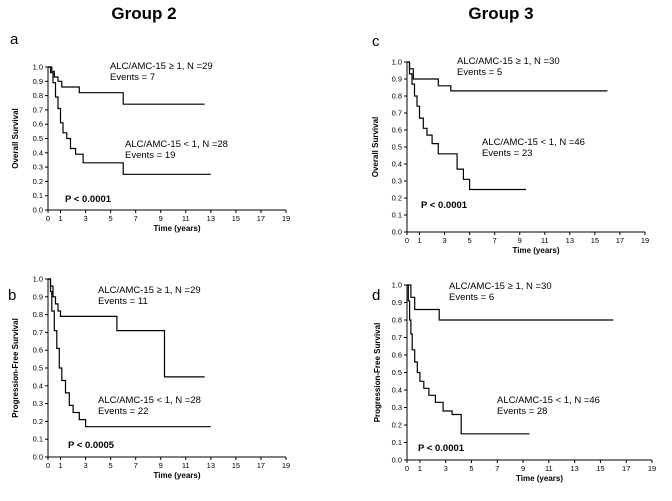 The width and height of the screenshot is (672, 501). What do you see at coordinates (470, 240) in the screenshot?
I see `panel-c-x-tick-label: 5` at bounding box center [470, 240].